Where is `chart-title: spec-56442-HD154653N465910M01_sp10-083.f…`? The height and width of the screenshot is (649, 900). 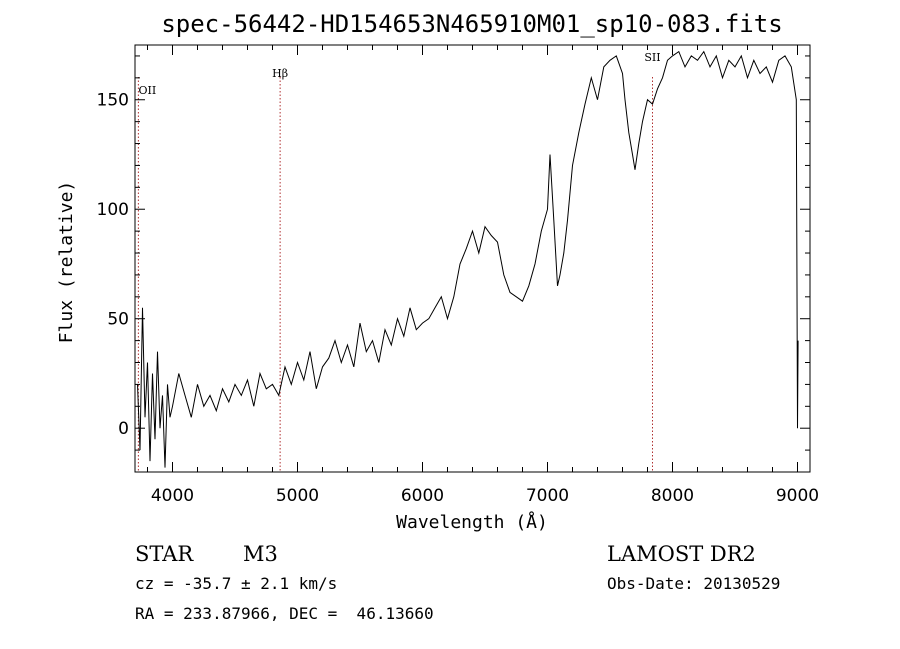 chart-title: spec-56442-HD154653N465910M01_sp10-083.f… is located at coordinates (471, 24).